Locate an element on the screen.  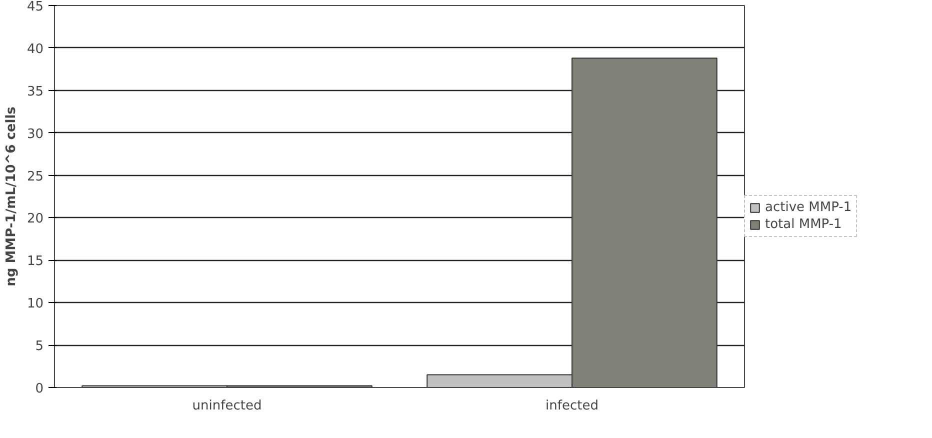
y-tick-label: 15 is located at coordinates (35, 262).